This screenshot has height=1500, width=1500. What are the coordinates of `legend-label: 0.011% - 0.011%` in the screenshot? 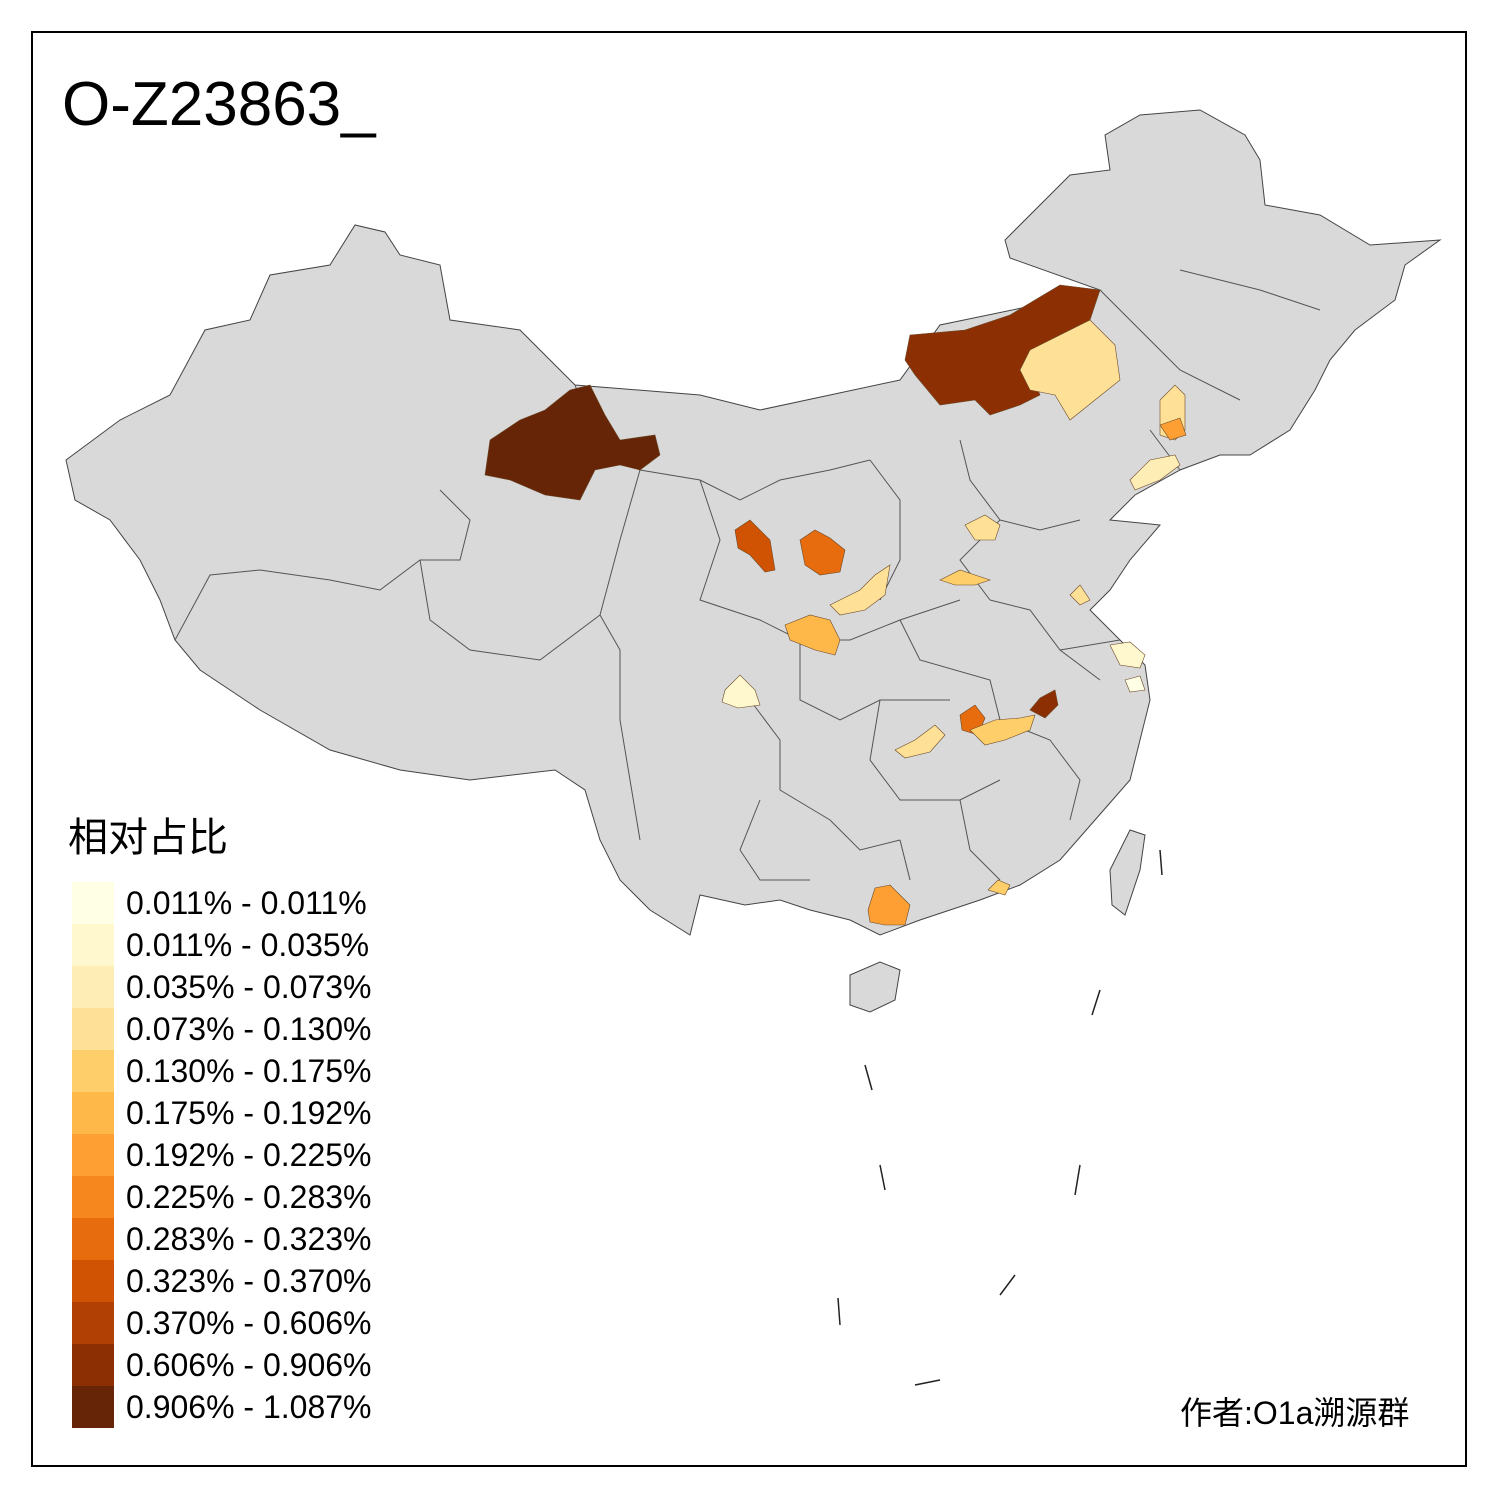 It's located at (246, 902).